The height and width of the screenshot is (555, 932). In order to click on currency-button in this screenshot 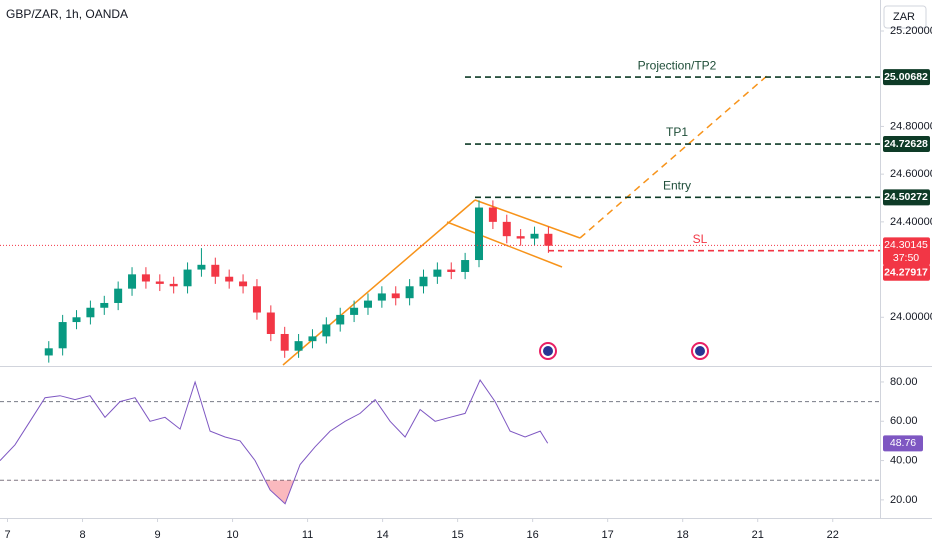, I will do `click(905, 17)`.